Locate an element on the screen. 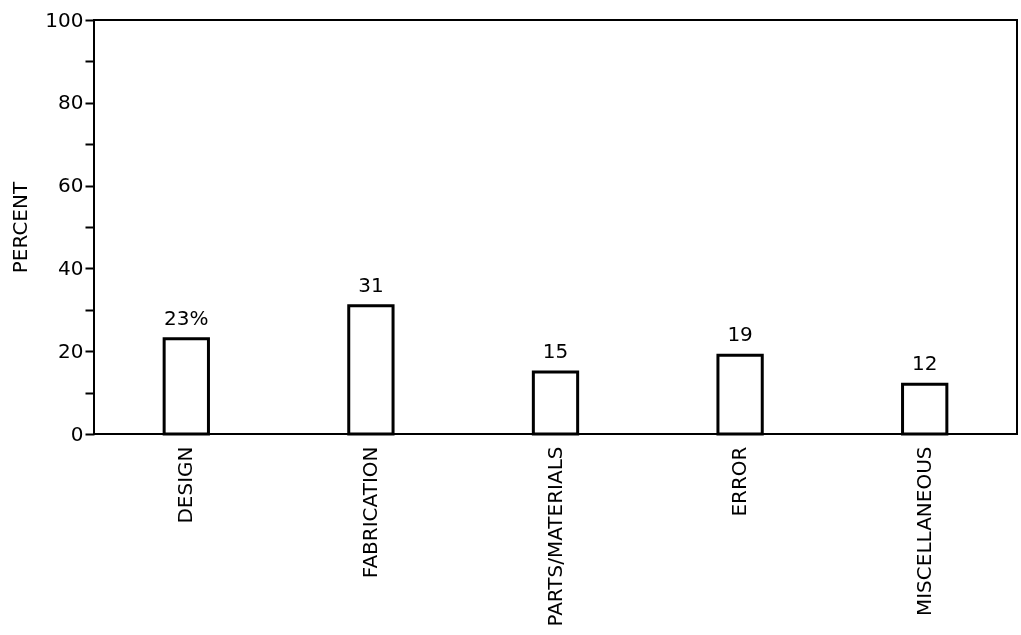 Image resolution: width=1021 pixels, height=635 pixels. y-tick-label: 20 is located at coordinates (71, 350).